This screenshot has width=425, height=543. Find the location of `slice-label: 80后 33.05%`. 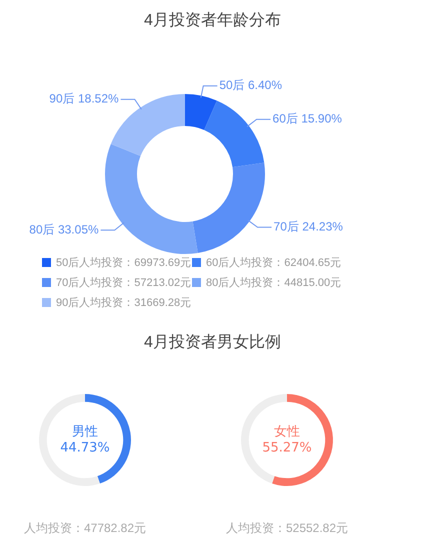

slice-label: 80后 33.05% is located at coordinates (64, 229).